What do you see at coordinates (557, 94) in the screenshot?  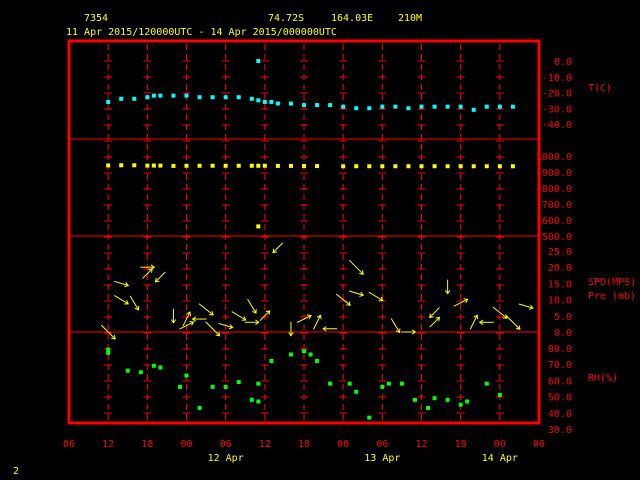 I see `temperature-tick-label: -20.0` at bounding box center [557, 94].